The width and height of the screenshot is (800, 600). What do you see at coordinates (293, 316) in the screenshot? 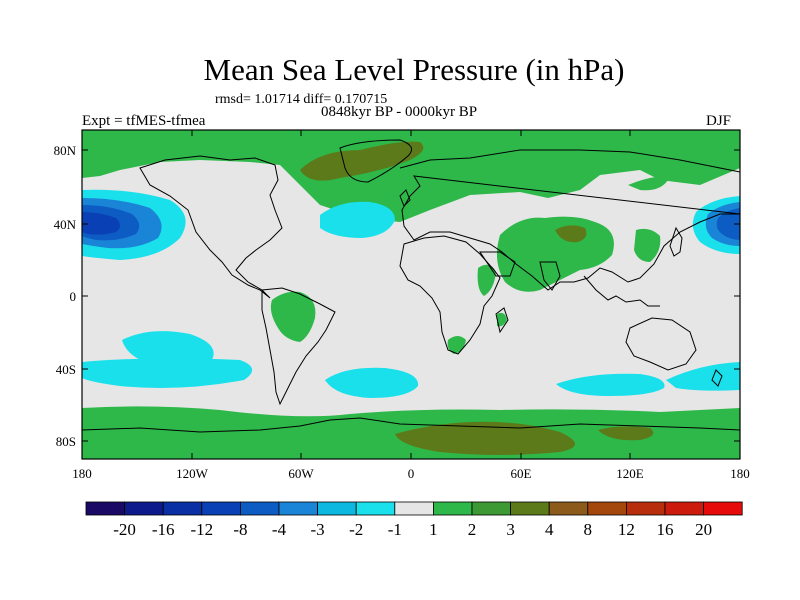
I see `south-america-green-region` at bounding box center [293, 316].